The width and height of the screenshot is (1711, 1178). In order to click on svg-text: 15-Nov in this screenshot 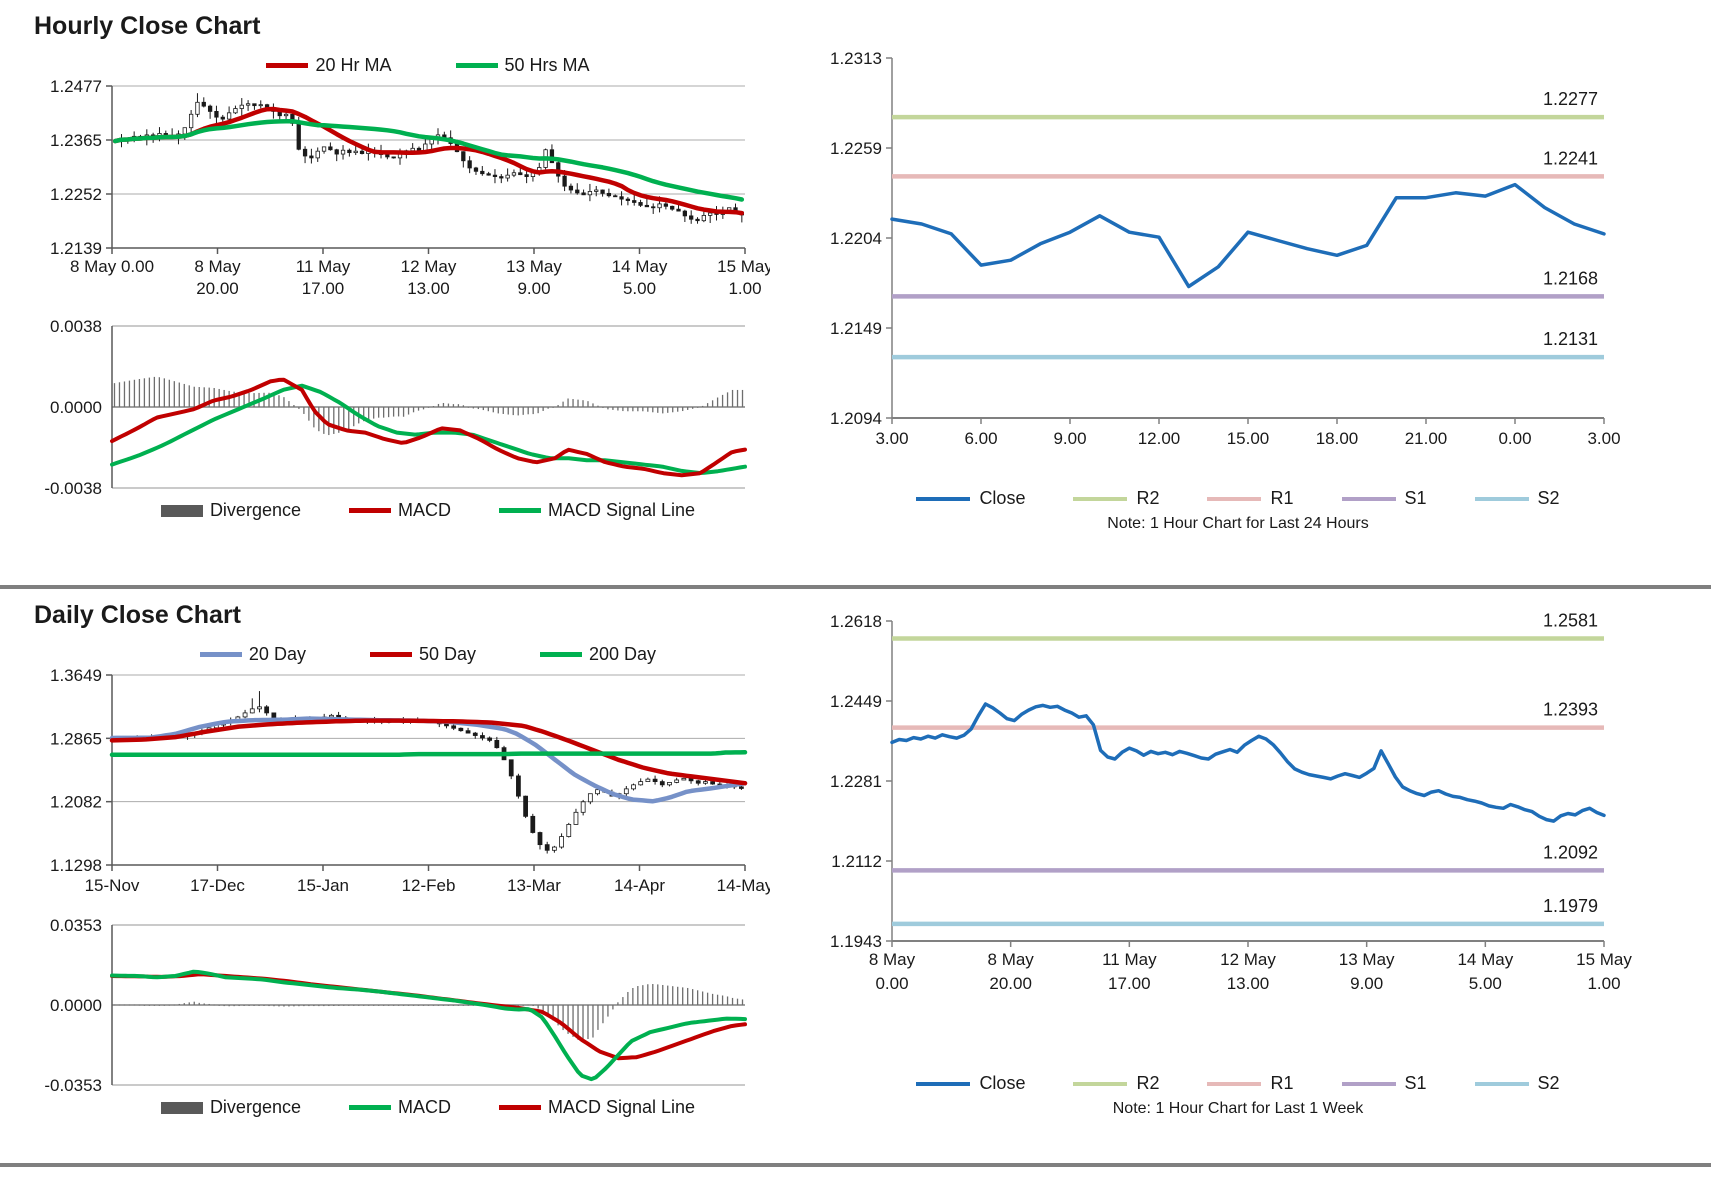, I will do `click(112, 885)`.